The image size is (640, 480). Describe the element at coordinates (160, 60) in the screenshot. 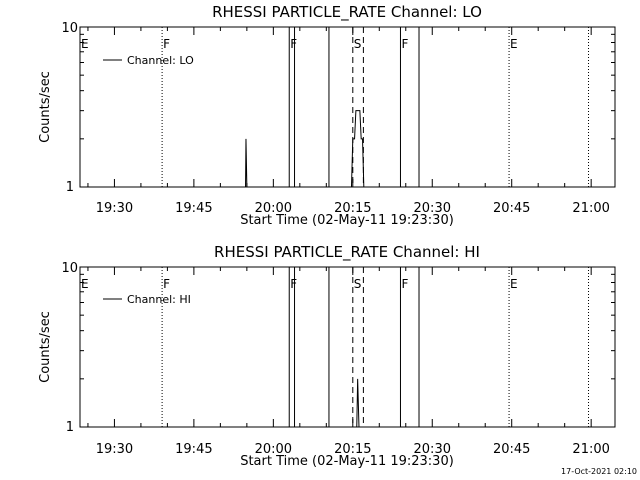

I see `legend-label: Channel: LO` at that location.